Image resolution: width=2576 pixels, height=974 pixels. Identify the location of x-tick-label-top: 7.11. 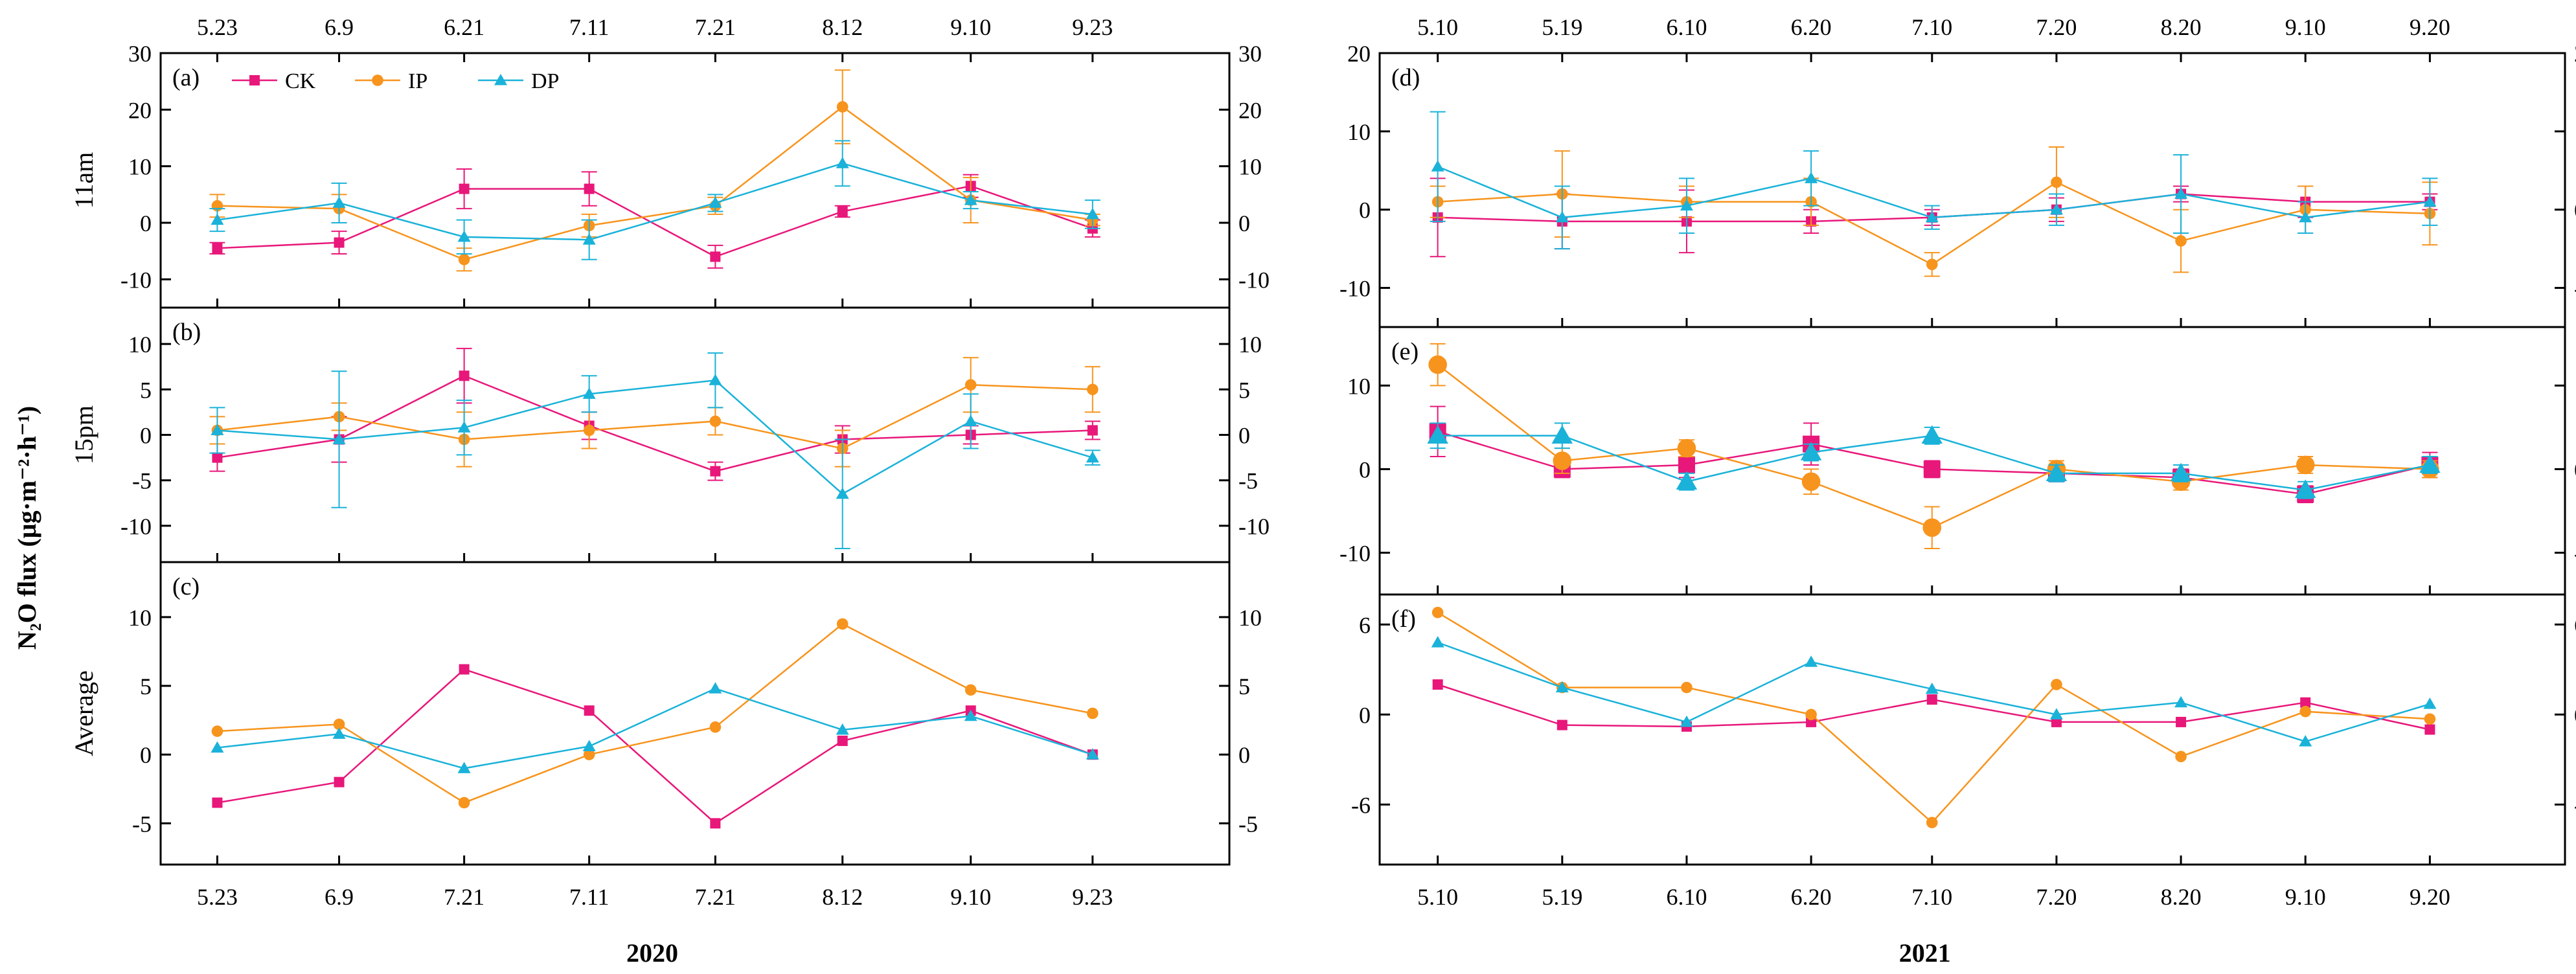
(589, 27).